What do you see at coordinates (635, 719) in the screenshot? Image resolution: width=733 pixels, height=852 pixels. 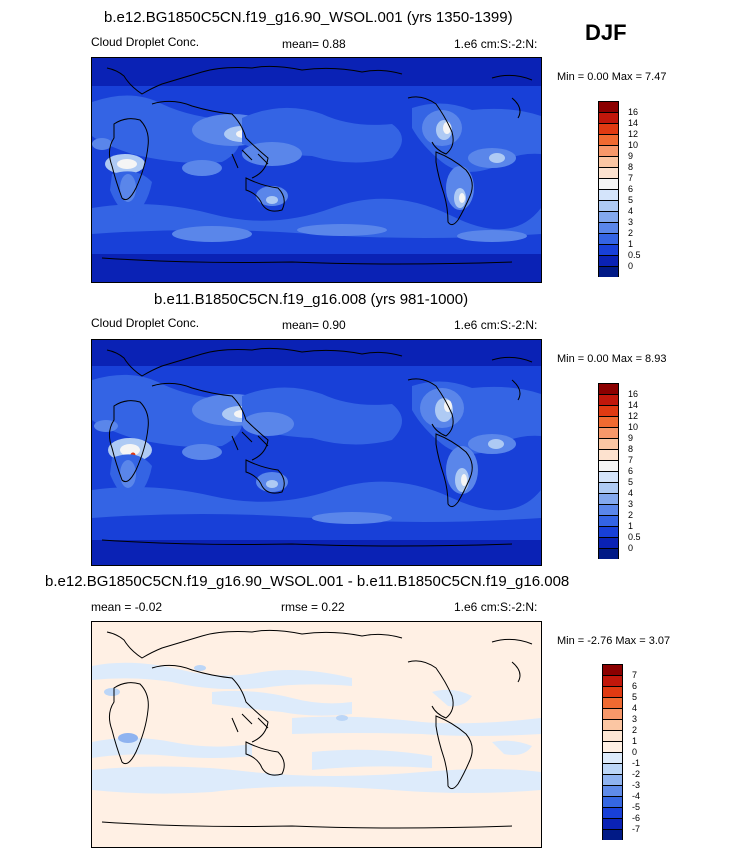 I see `panel-3-colorbar-label: 3` at bounding box center [635, 719].